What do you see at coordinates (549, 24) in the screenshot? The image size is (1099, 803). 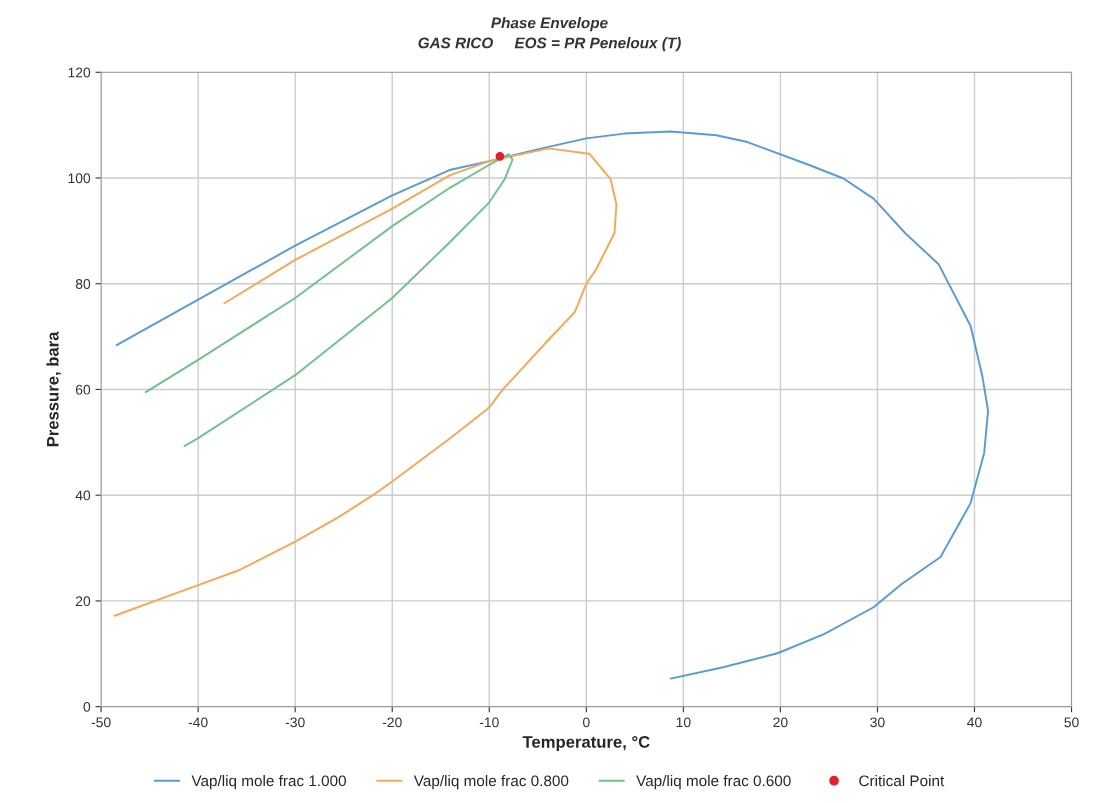 I see `chart-title: Phase Envelope` at bounding box center [549, 24].